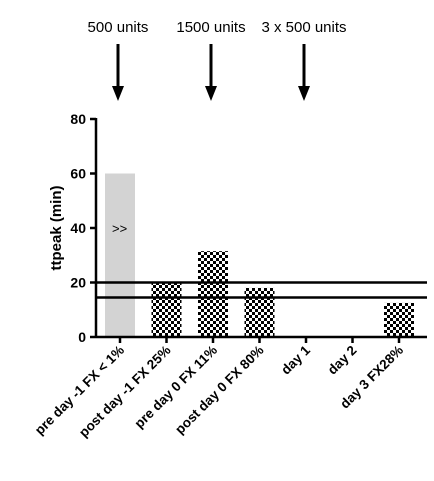  I want to click on x-tick-label: day 2, so click(342, 360).